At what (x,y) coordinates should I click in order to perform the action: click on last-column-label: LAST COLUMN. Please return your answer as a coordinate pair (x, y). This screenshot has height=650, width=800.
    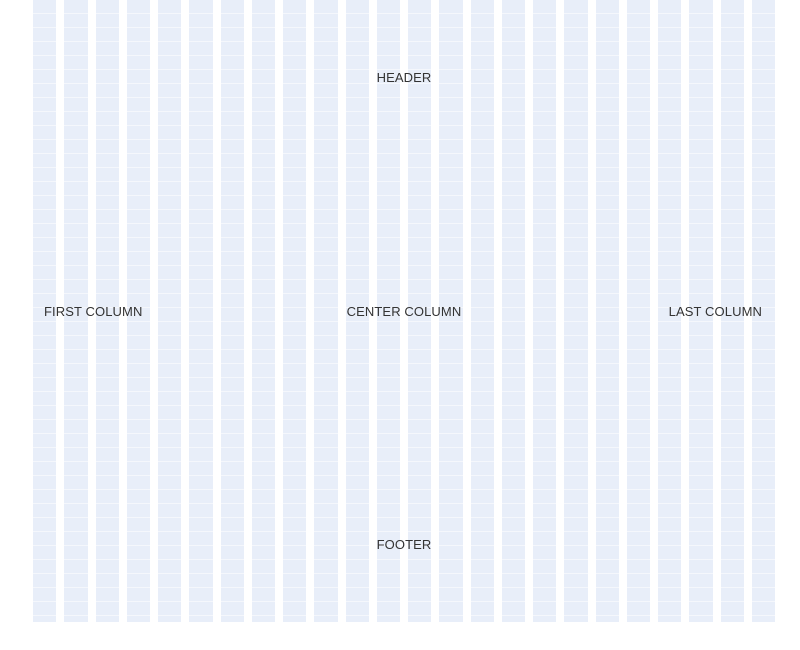
    Looking at the image, I should click on (715, 311).